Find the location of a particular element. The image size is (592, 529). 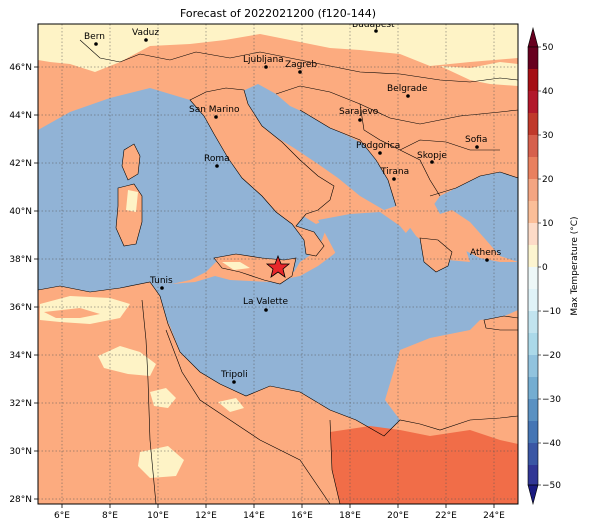

land-sicily-mild is located at coordinates (236, 266).